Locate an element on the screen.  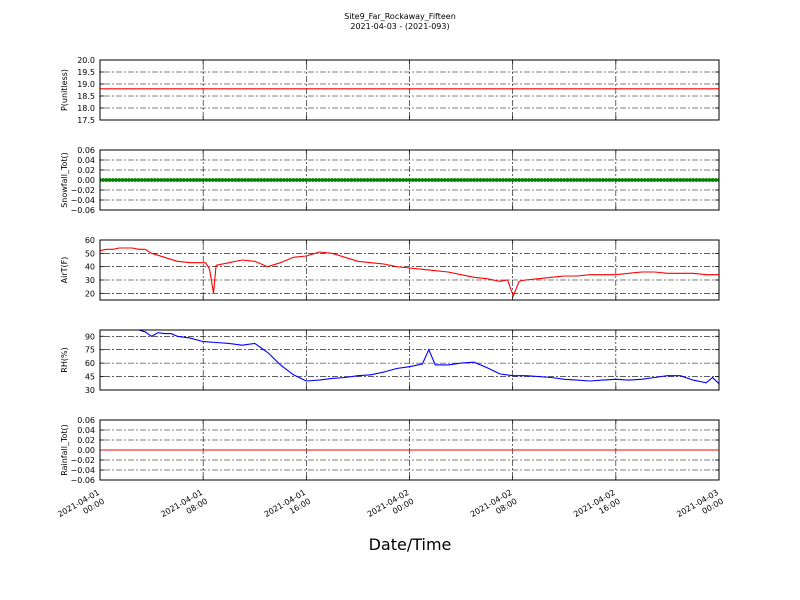
y-tick-label: 0.02 is located at coordinates (86, 440).